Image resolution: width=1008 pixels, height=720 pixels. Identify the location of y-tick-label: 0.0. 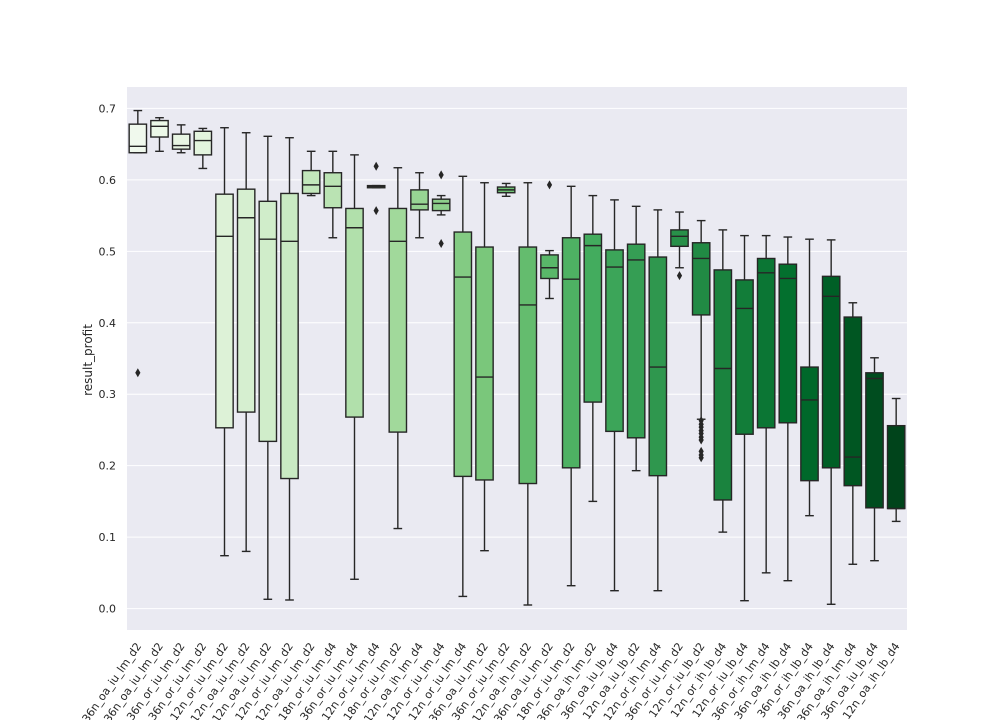
(108, 609).